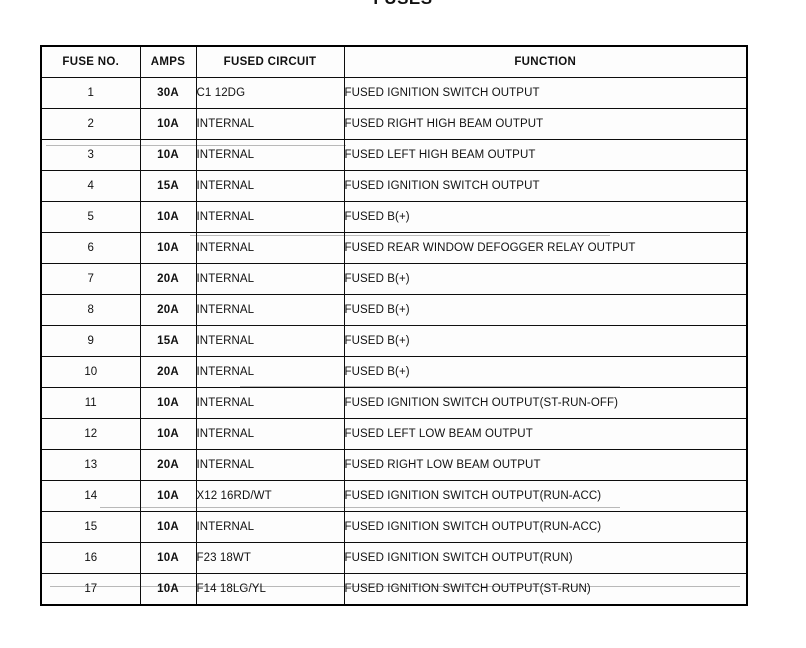 The height and width of the screenshot is (648, 806). I want to click on cell-fused-circuit: F14 18LG/YL, so click(270, 589).